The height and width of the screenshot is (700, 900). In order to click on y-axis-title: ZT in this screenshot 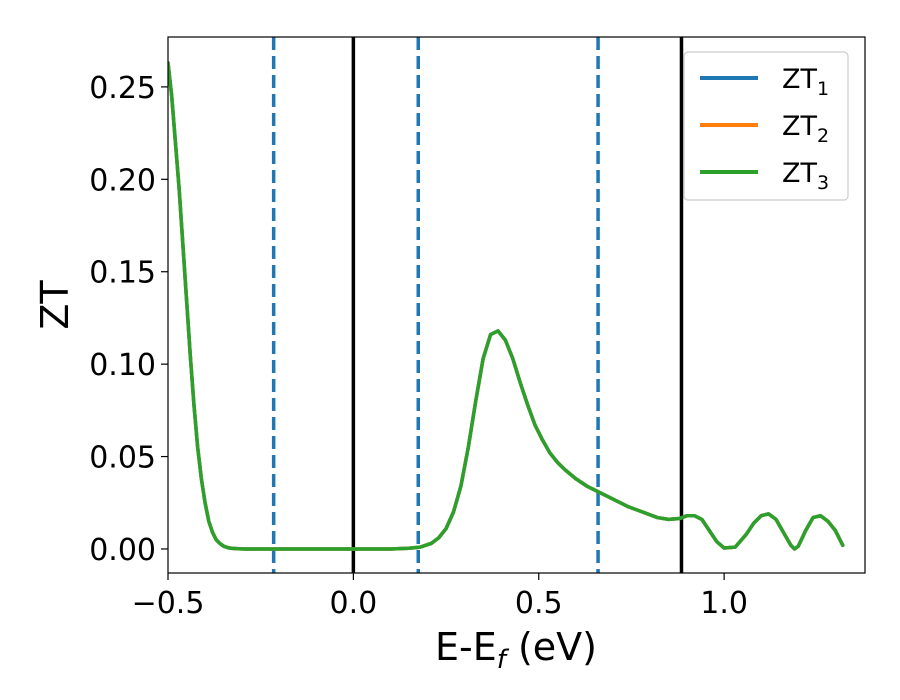, I will do `click(55, 305)`.